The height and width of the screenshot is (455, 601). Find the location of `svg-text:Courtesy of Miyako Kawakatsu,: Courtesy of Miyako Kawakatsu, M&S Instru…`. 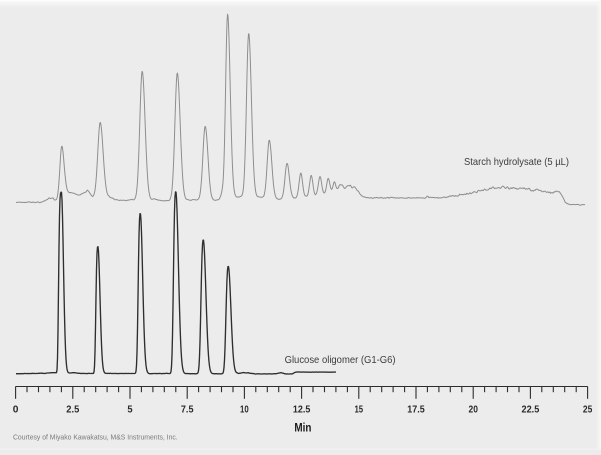

svg-text:Courtesy of Miyako Kawakatsu,: Courtesy of Miyako Kawakatsu, M&S Instru… is located at coordinates (95, 437).